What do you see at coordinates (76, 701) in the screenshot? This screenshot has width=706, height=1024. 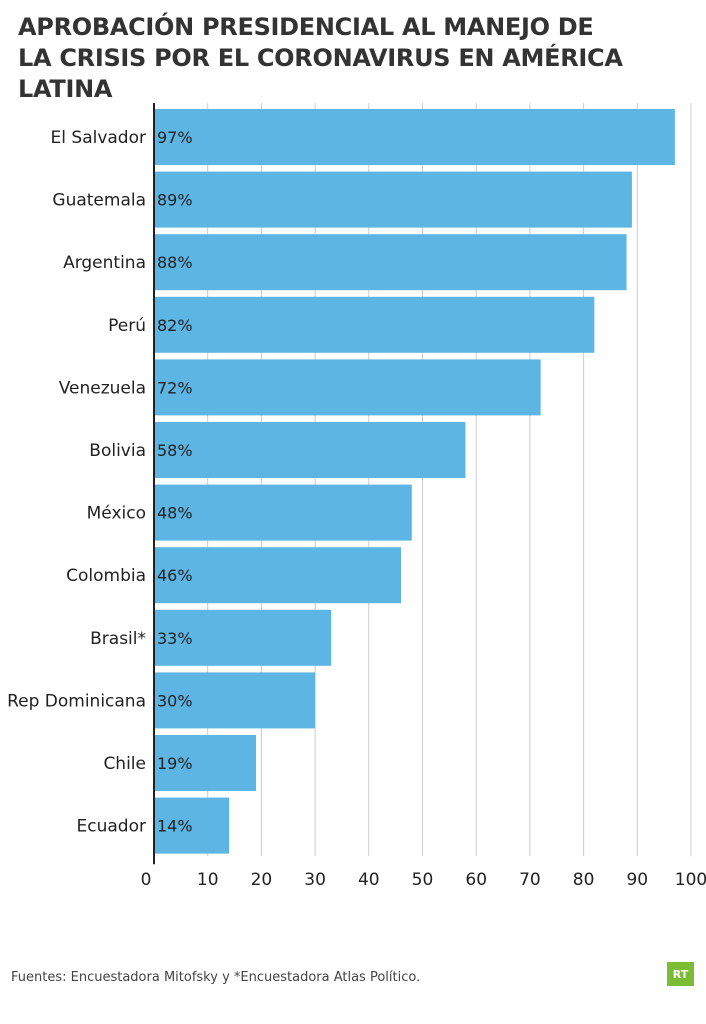 I see `category-label: Rep Dominicana` at bounding box center [76, 701].